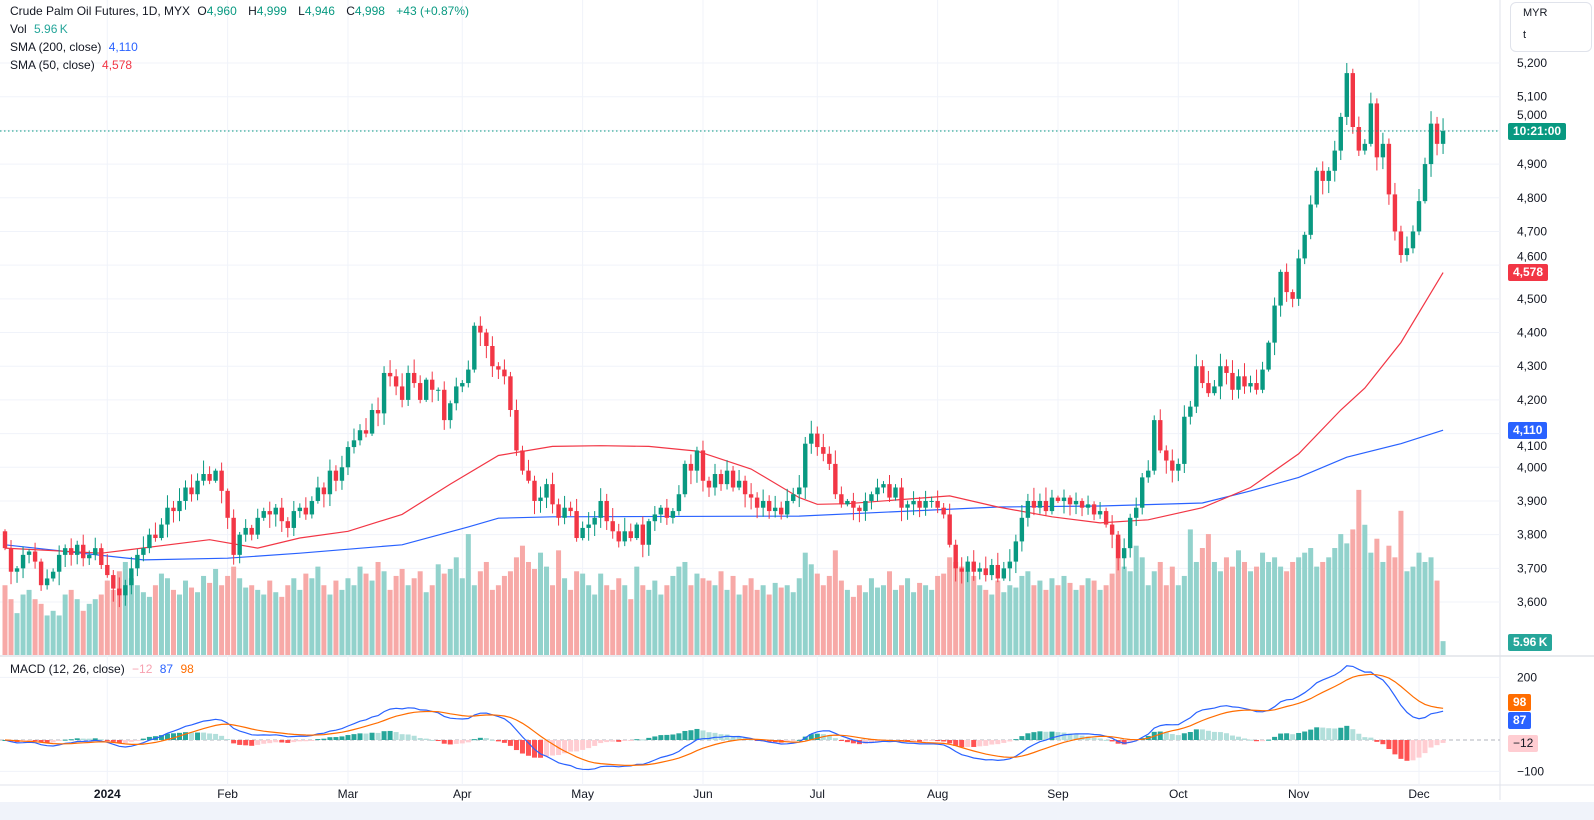 Image resolution: width=1594 pixels, height=820 pixels. I want to click on sma200-value: 4,110, so click(123, 47).